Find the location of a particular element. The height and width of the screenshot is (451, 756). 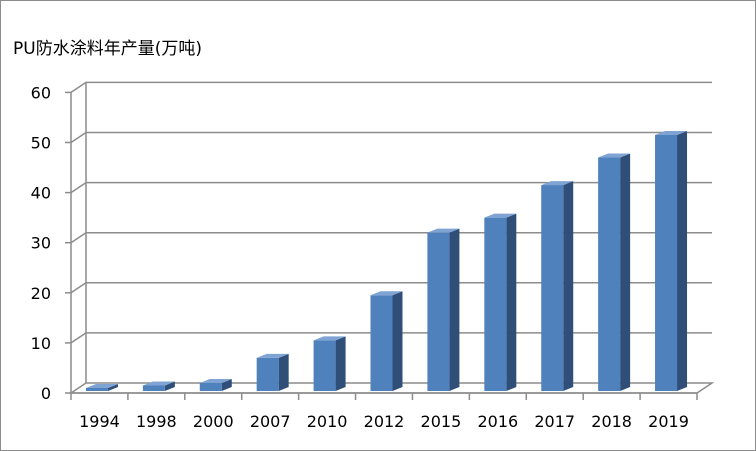

y-tick-label: 20 is located at coordinates (41, 293).